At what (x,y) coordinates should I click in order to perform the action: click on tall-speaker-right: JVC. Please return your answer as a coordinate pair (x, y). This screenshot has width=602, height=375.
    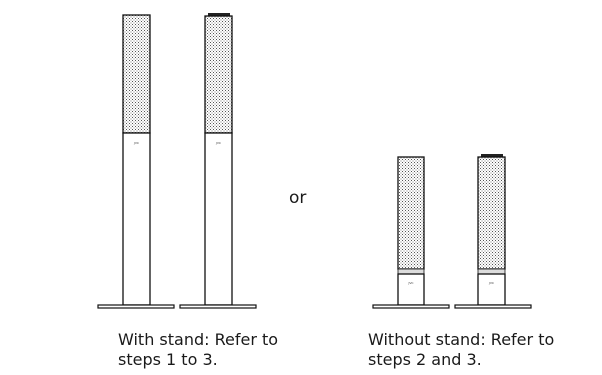
    Looking at the image, I should click on (218, 161).